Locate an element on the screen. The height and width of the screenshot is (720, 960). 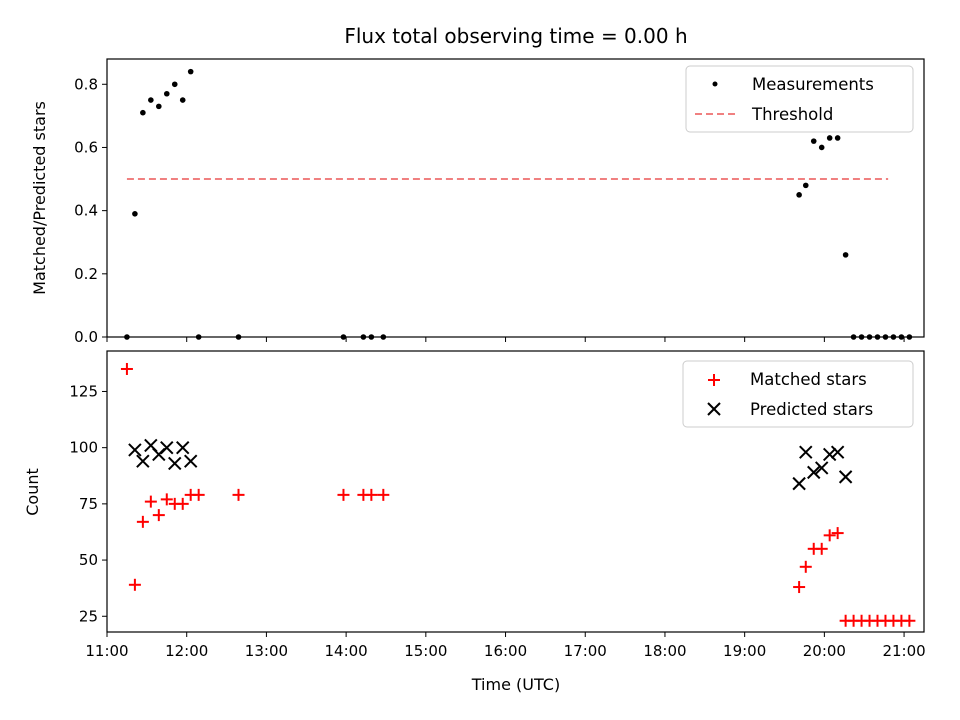
bottom-legend: Matched stars Predicted stars is located at coordinates (798, 394).